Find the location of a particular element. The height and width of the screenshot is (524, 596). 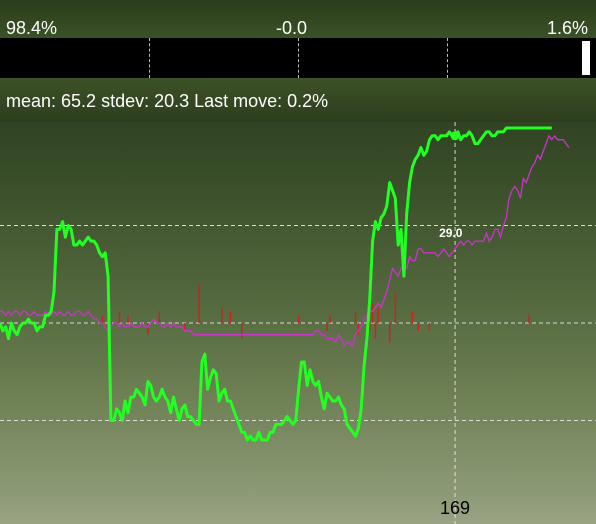

stats-text: mean: 65.2 stdev: 20.3 Last move: 0.2% is located at coordinates (167, 101).